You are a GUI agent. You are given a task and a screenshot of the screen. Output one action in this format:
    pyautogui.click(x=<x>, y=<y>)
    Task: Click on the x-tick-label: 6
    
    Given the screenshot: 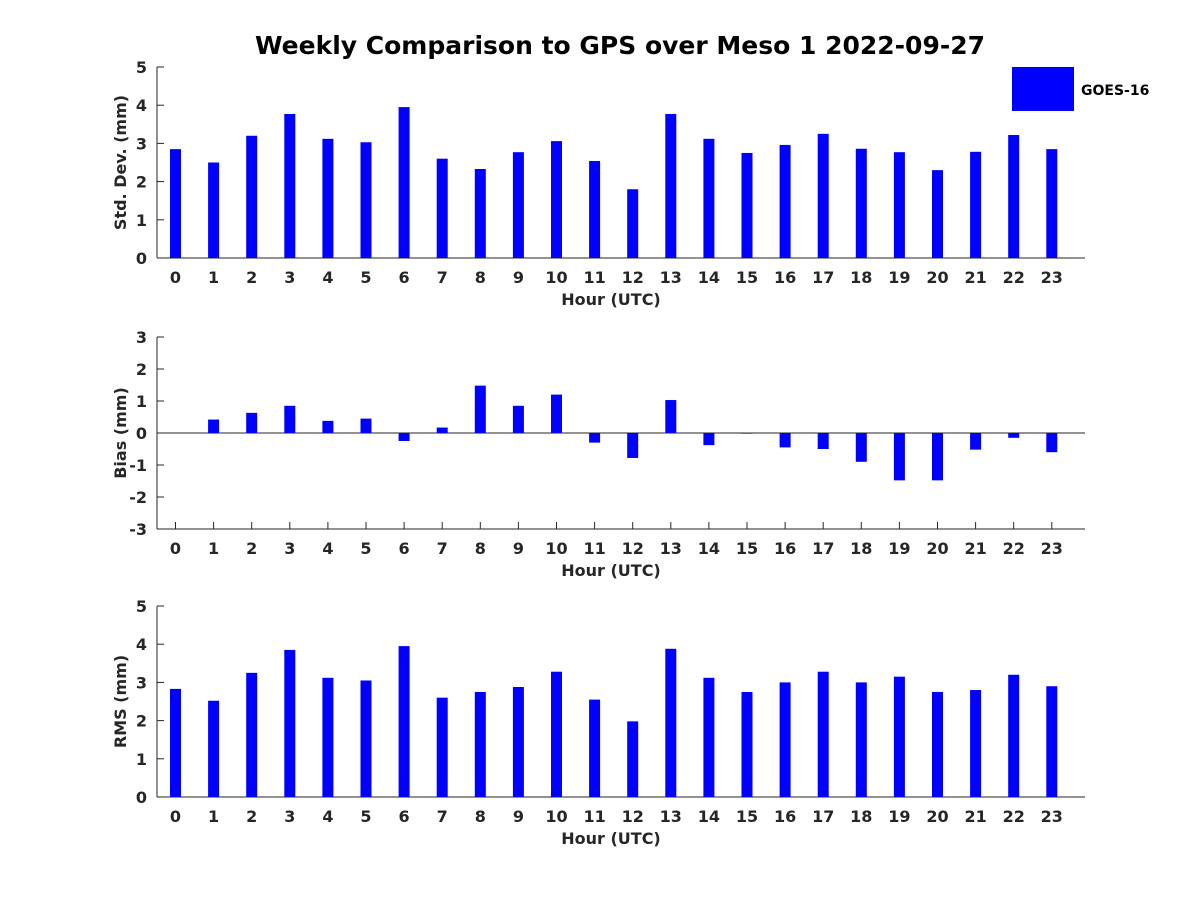 What is the action you would take?
    pyautogui.click(x=404, y=277)
    